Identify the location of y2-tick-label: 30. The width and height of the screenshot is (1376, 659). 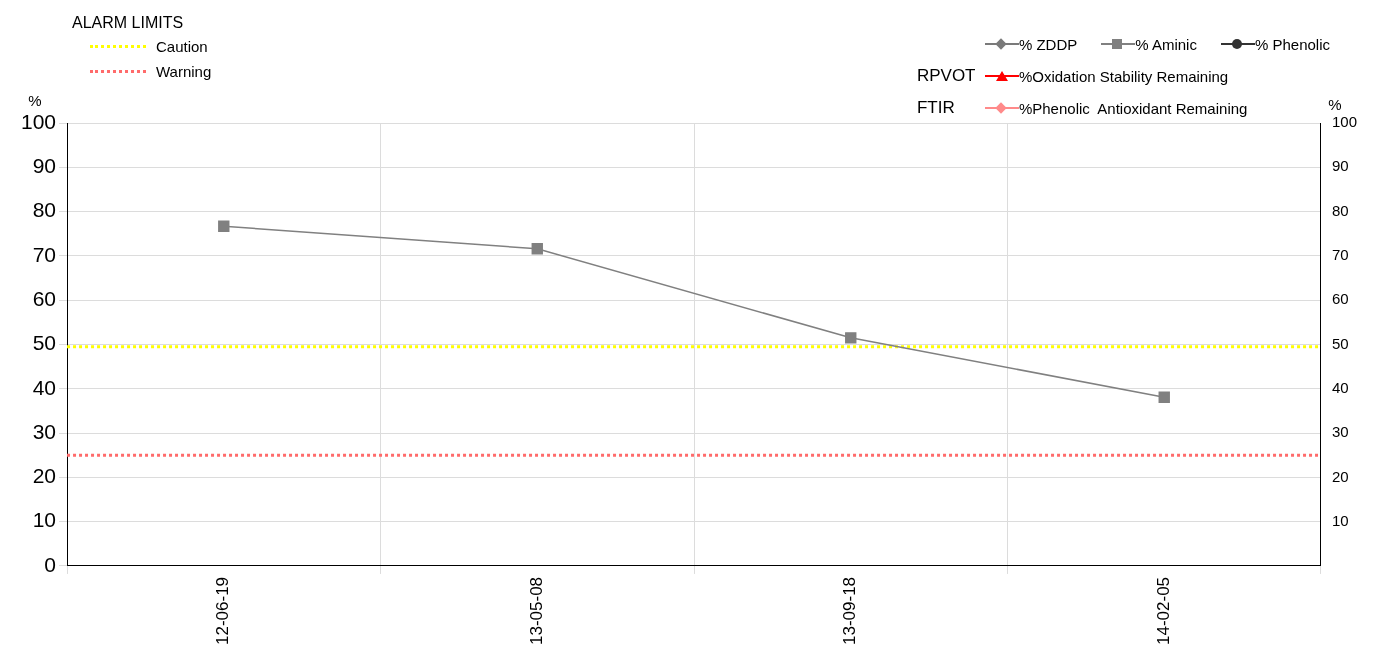
(1340, 432).